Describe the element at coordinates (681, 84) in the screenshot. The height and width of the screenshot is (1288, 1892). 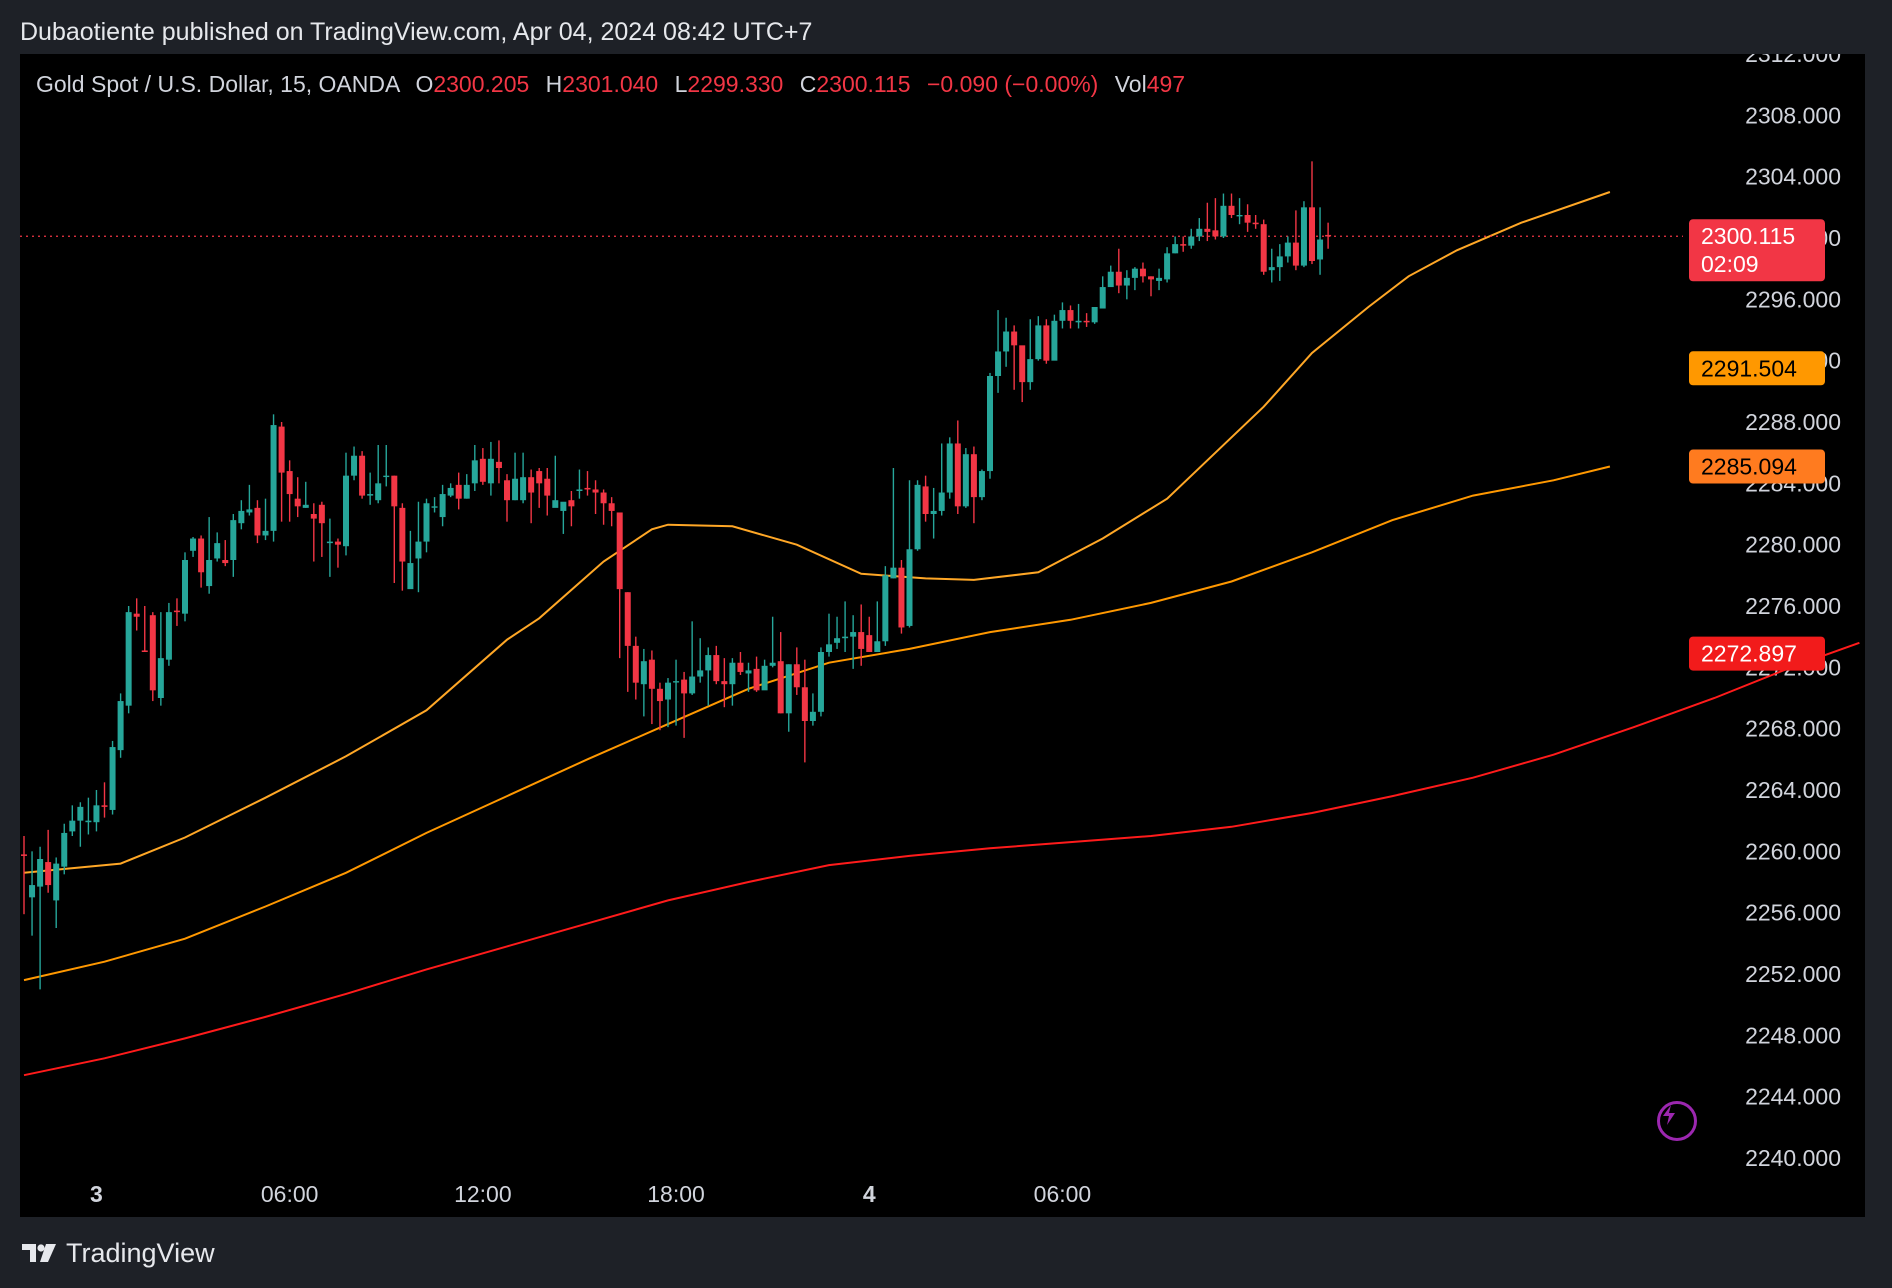
I see `low-label: L` at that location.